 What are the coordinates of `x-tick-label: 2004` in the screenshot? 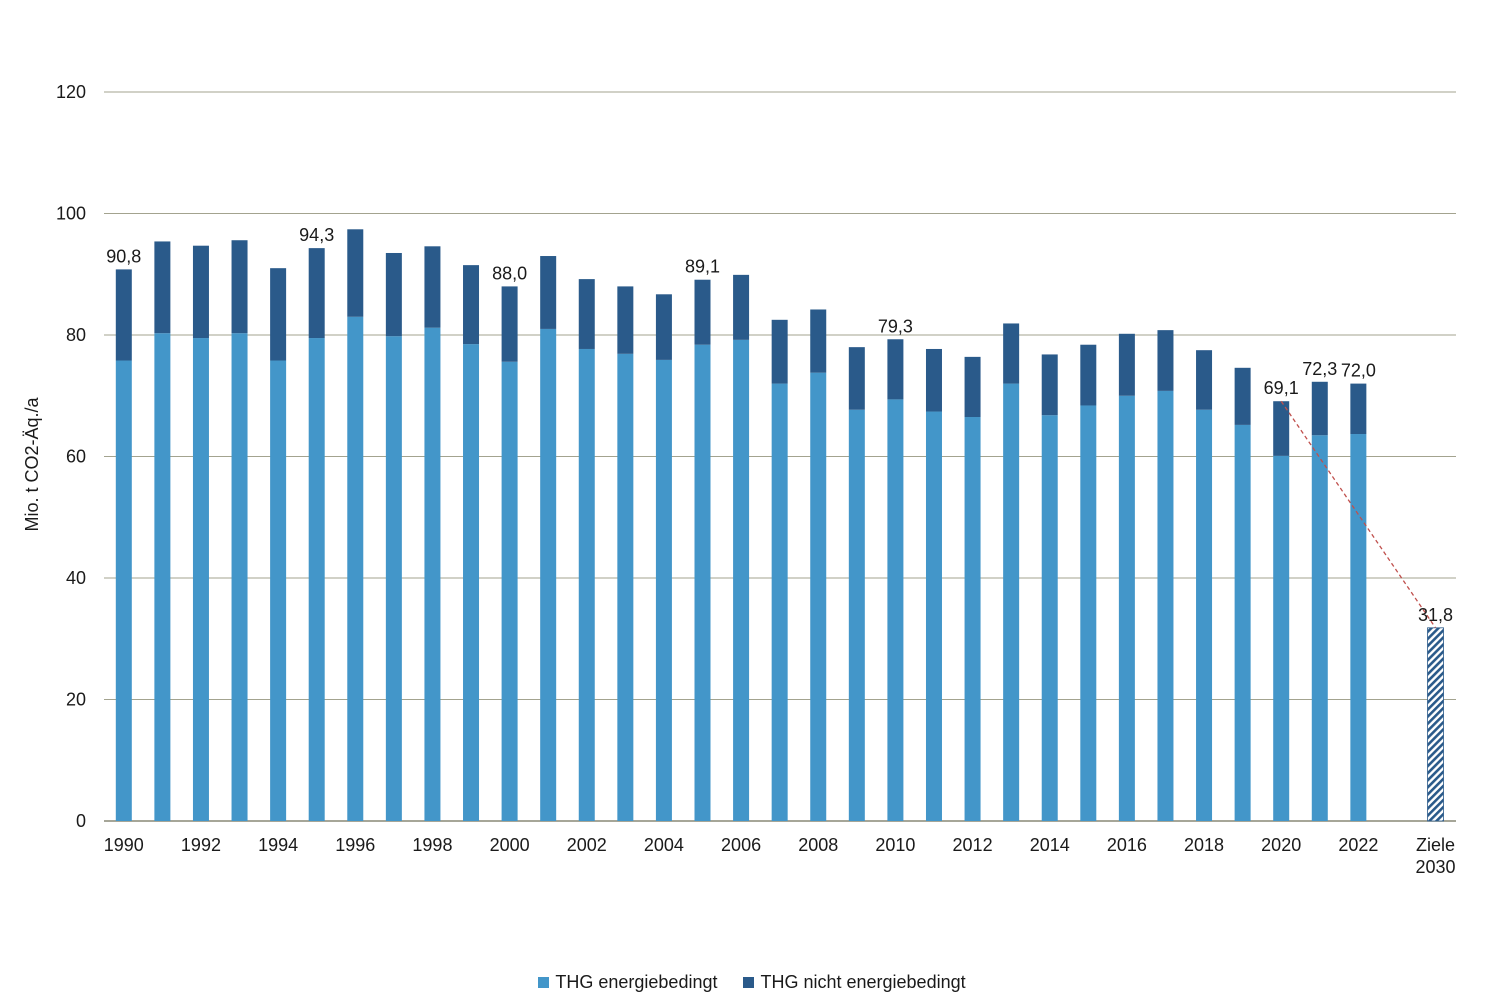 It's located at (664, 845).